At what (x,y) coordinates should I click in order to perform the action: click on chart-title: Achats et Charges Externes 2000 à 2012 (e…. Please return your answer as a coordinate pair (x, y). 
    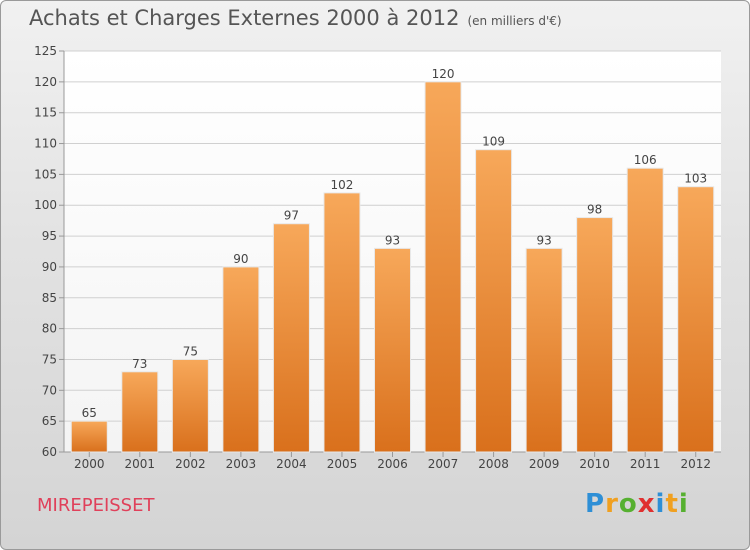
    Looking at the image, I should click on (295, 18).